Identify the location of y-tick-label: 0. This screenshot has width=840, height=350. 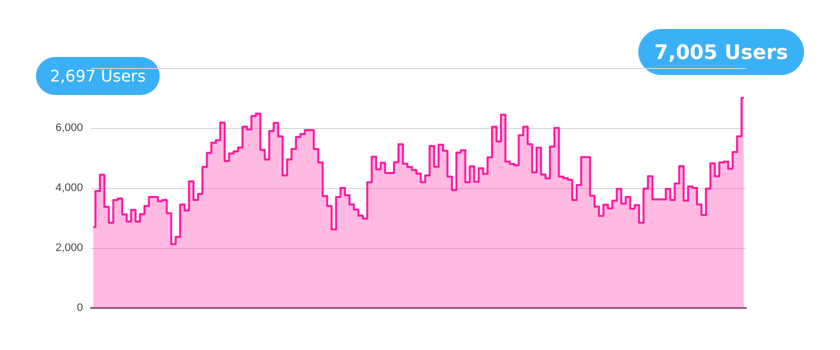
(79, 308).